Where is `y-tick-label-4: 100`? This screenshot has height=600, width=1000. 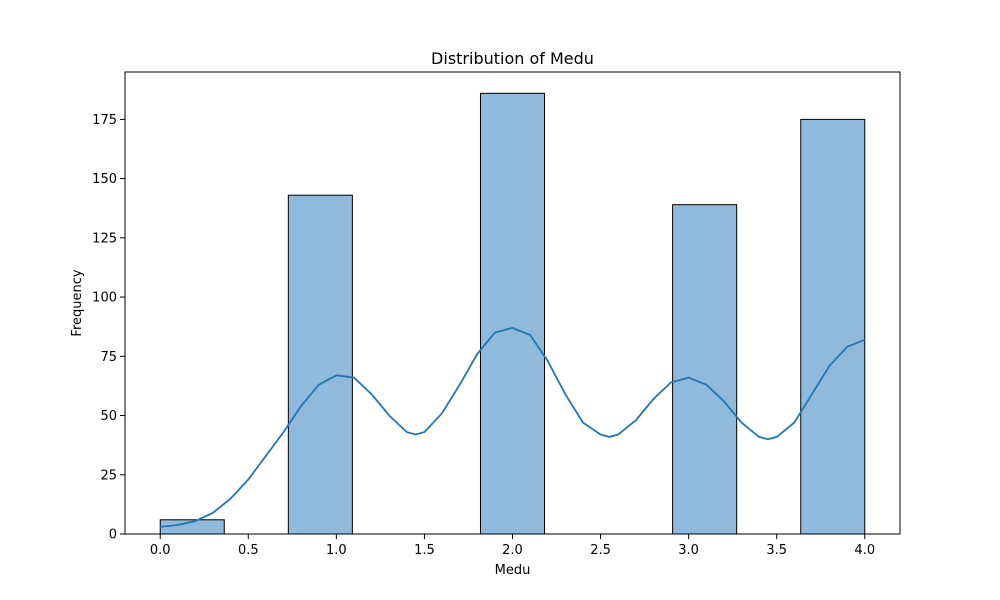
y-tick-label-4: 100 is located at coordinates (104, 298).